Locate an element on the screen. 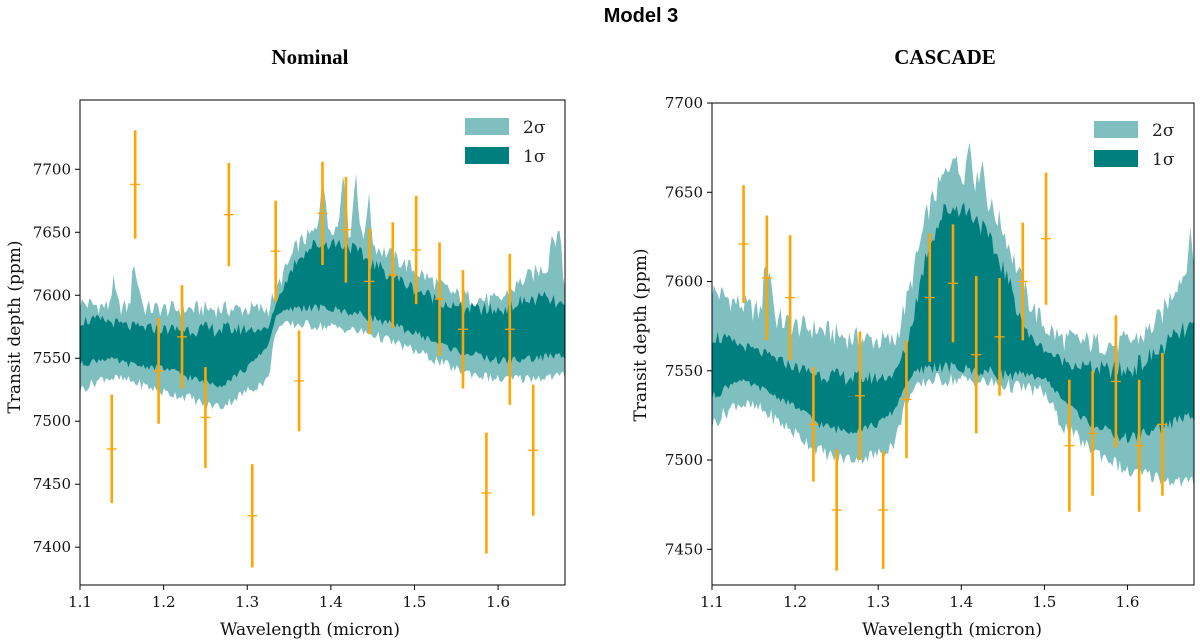 The image size is (1200, 643). figure-title: Model 3 is located at coordinates (641, 16).